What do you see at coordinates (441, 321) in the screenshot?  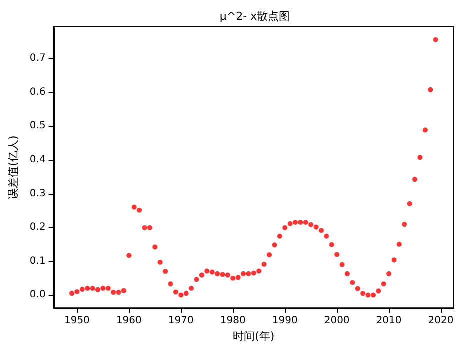 I see `x-tick-label: 2020` at bounding box center [441, 321].